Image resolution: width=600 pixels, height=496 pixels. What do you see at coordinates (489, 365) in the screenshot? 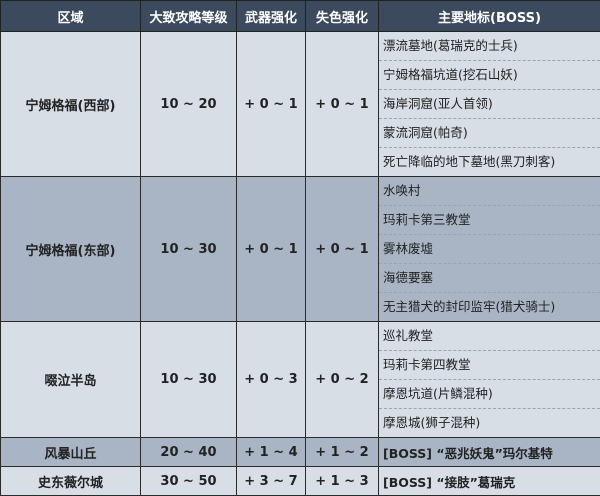
I see `landmark-item: 玛莉卡第四教堂` at bounding box center [489, 365].